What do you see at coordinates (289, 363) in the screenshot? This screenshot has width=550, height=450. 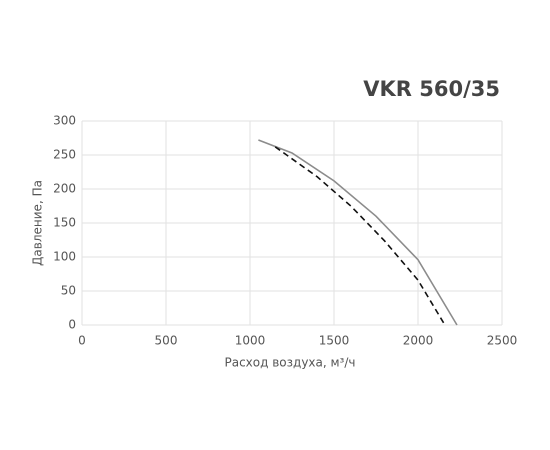 I see `x-axis-label: Расход воздуха, м³/ч` at bounding box center [289, 363].